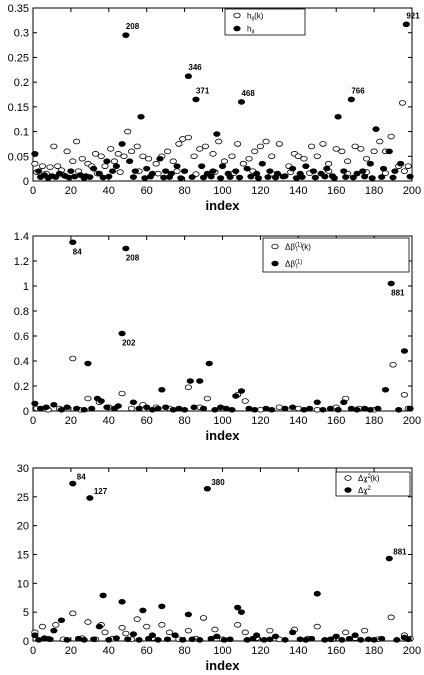  Describe the element at coordinates (21, 262) in the screenshot. I see `y-tick-label: 1.2` at that location.